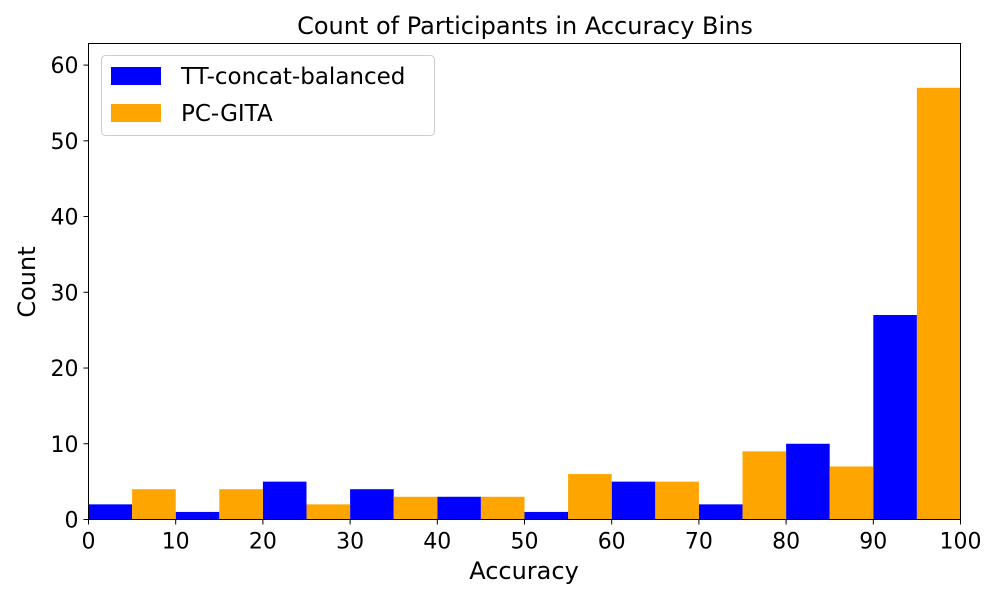 The height and width of the screenshot is (600, 1000). I want to click on y-tick-label: 20, so click(65, 369).